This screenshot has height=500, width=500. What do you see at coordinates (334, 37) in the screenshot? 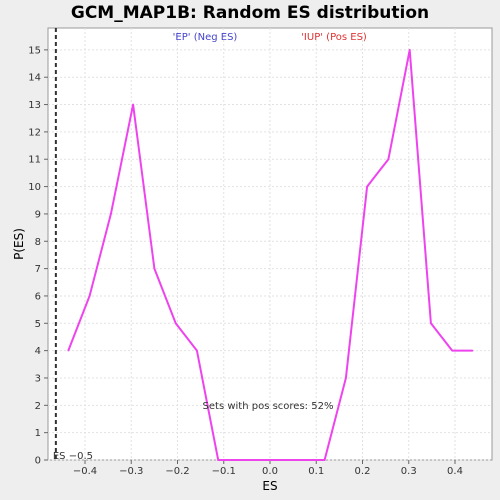
I see `legend-pos-es: 'IUP' (Pos ES)` at bounding box center [334, 37].